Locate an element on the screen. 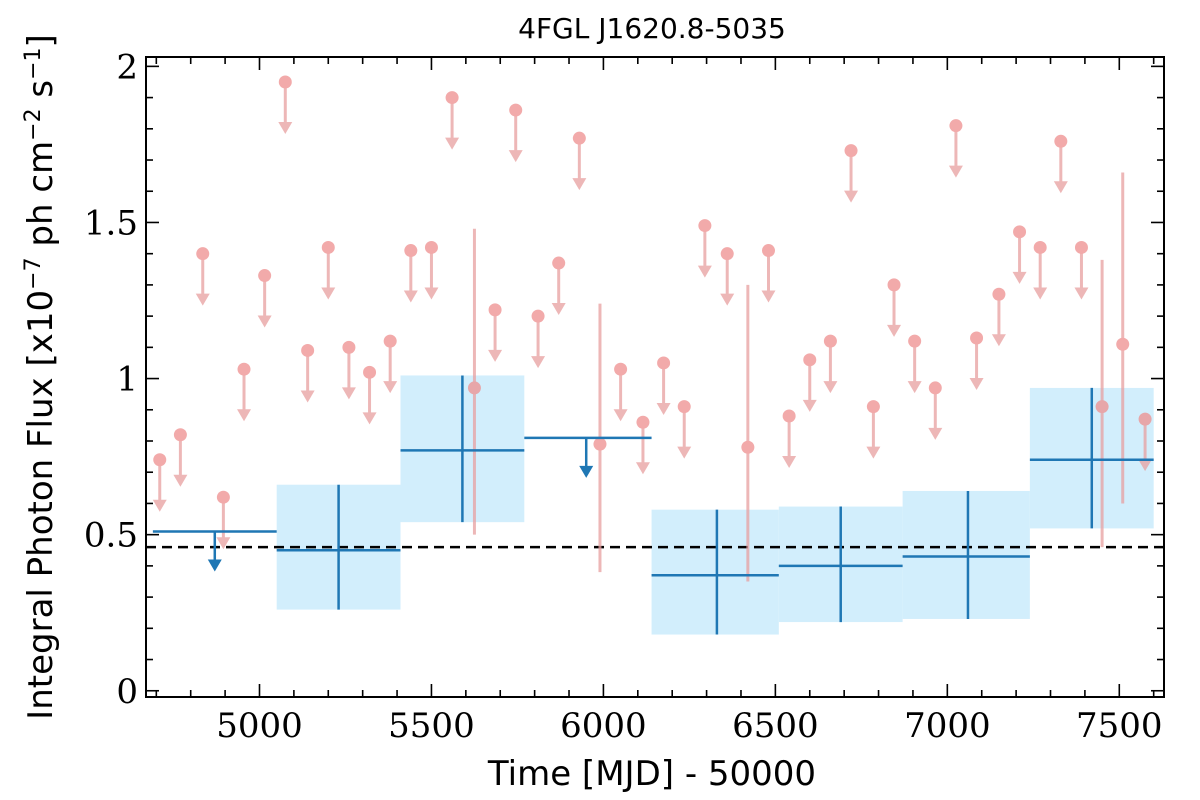 The width and height of the screenshot is (1200, 800). y-axis-label-part-3: −2 is located at coordinates (33, 124).